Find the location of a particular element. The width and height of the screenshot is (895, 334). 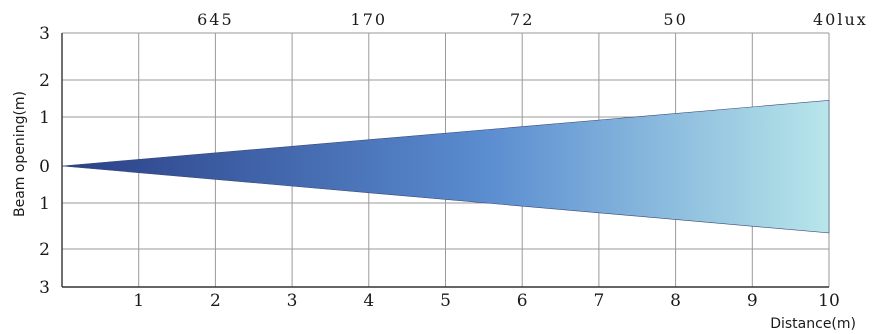

x-tick-label: 5 is located at coordinates (445, 301).